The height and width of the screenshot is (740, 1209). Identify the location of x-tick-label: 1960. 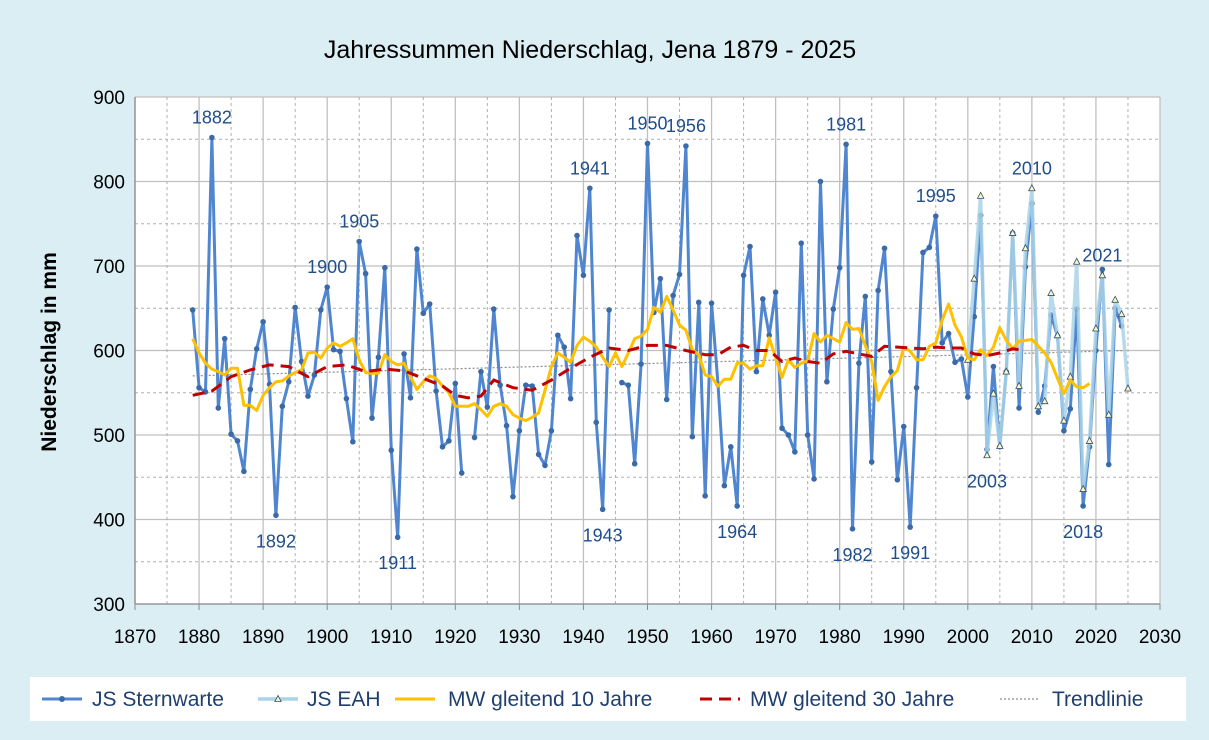
(711, 637).